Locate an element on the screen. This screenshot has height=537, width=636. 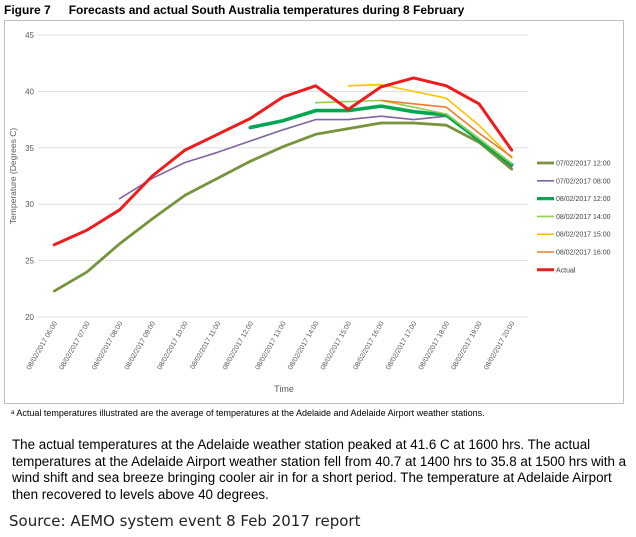
y-tick-label-25: 25 is located at coordinates (29, 261).